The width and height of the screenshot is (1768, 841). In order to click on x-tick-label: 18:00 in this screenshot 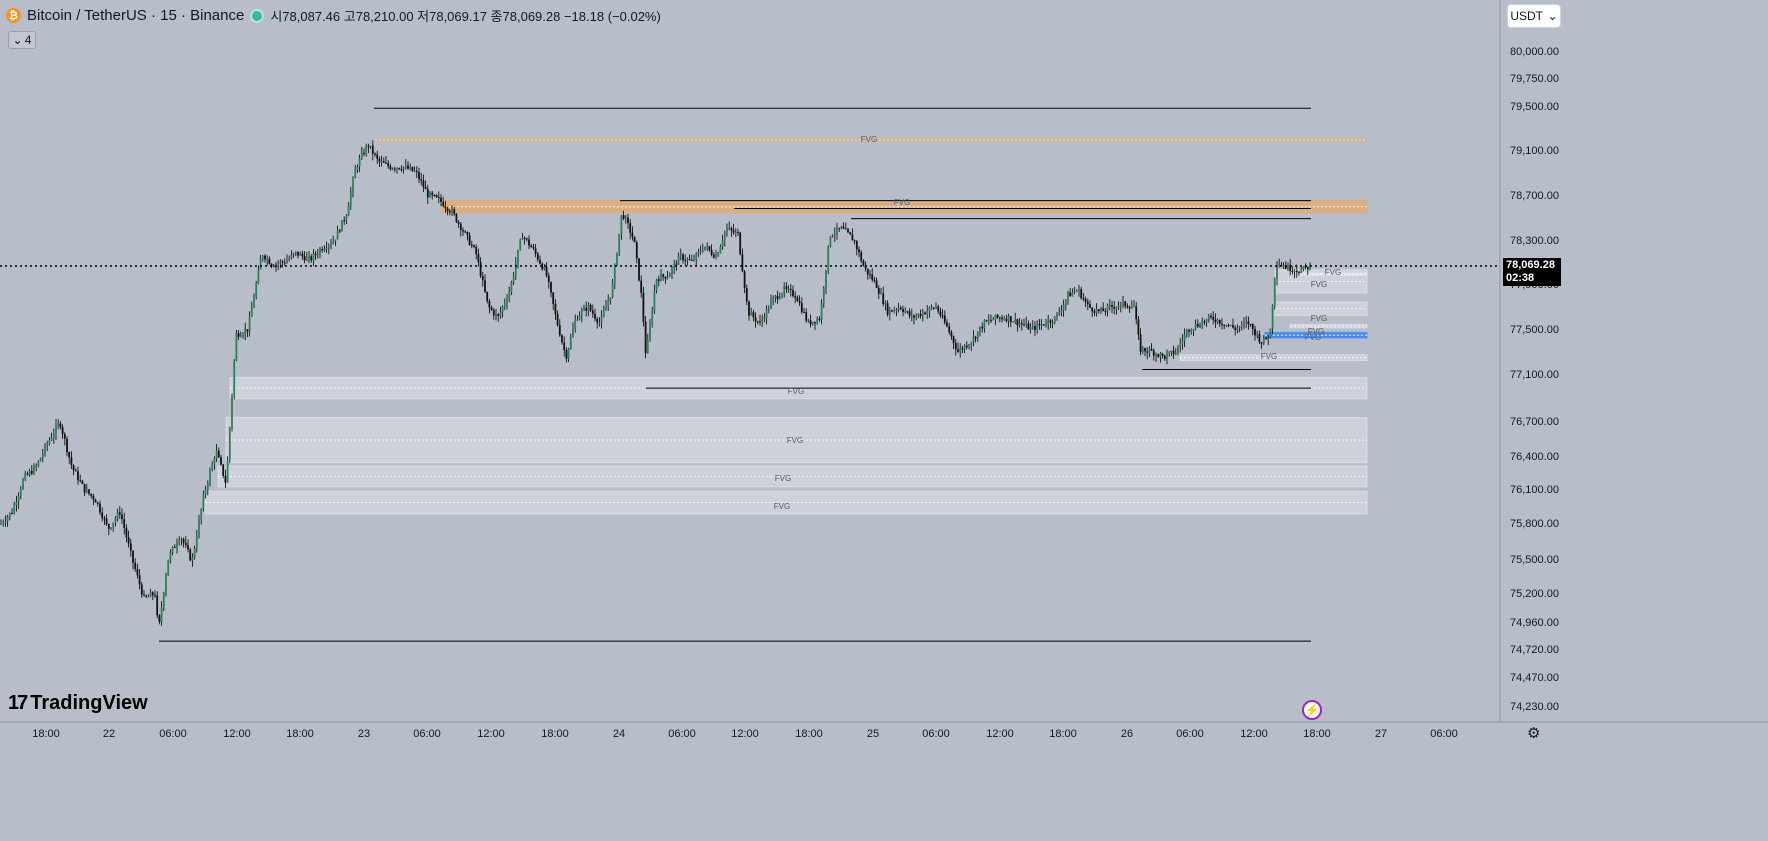, I will do `click(1317, 734)`.